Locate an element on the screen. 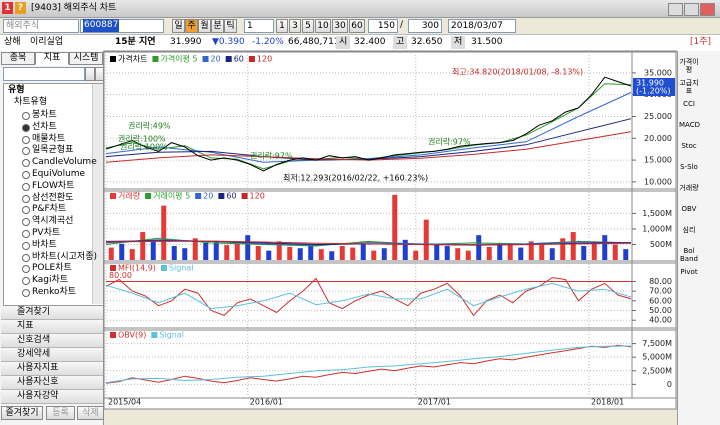  tree-scrollbar is located at coordinates (97, 194).